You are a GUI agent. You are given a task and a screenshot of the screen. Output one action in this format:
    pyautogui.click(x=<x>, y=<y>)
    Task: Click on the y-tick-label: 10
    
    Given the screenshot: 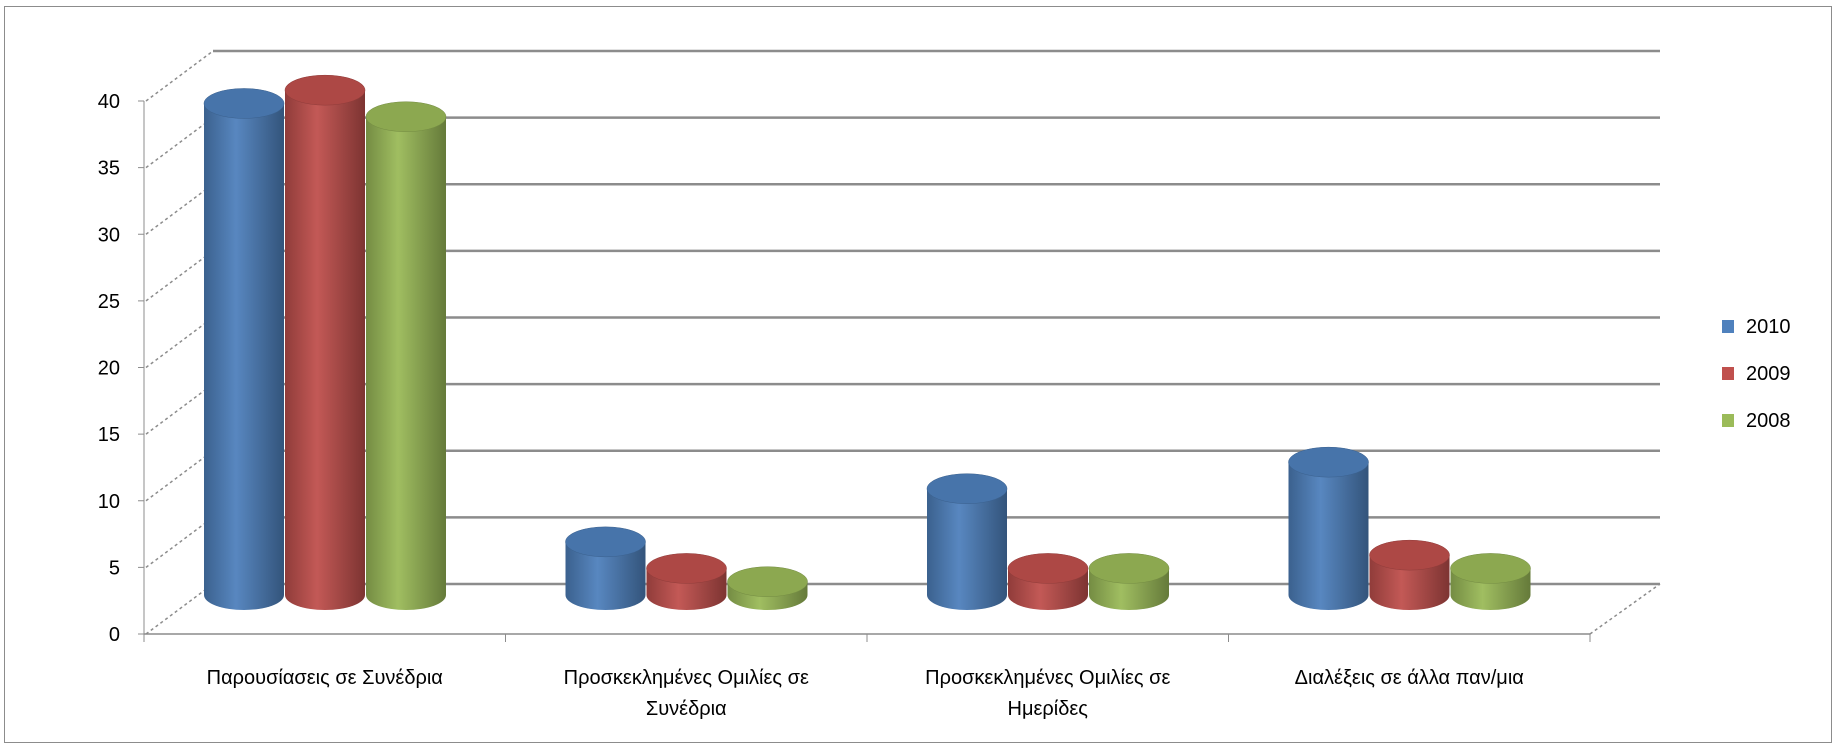 What is the action you would take?
    pyautogui.click(x=109, y=502)
    